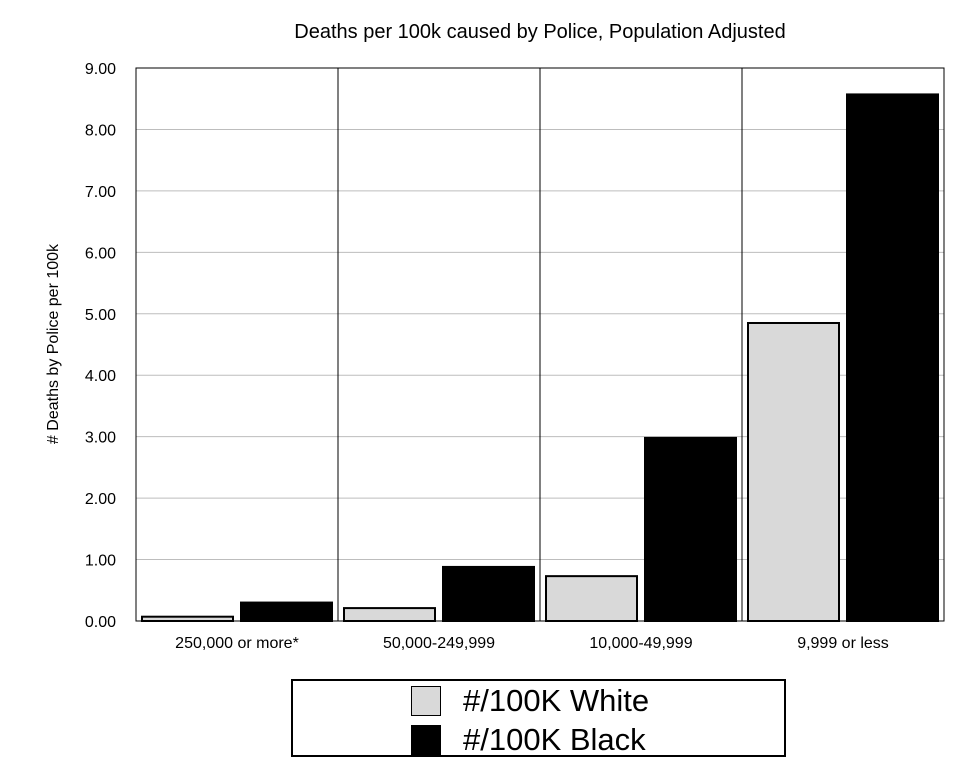 This screenshot has height=784, width=976. Describe the element at coordinates (554, 739) in the screenshot. I see `legend-label-black: #/100K Black` at that location.